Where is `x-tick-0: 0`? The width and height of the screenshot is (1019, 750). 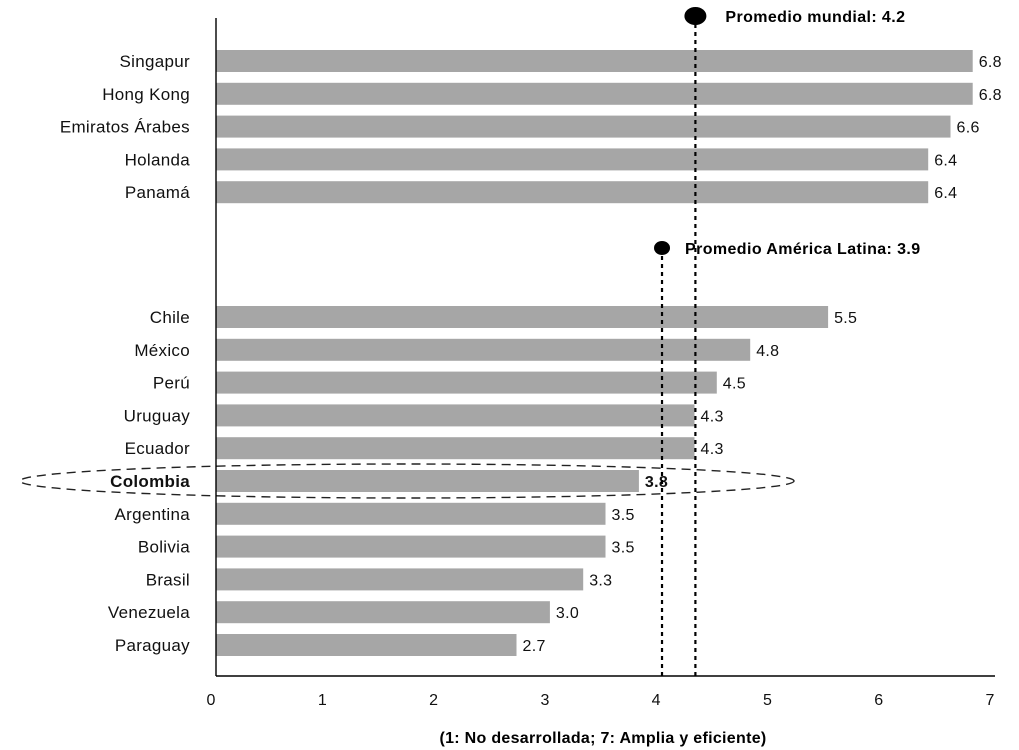
x-tick-0: 0 is located at coordinates (211, 700).